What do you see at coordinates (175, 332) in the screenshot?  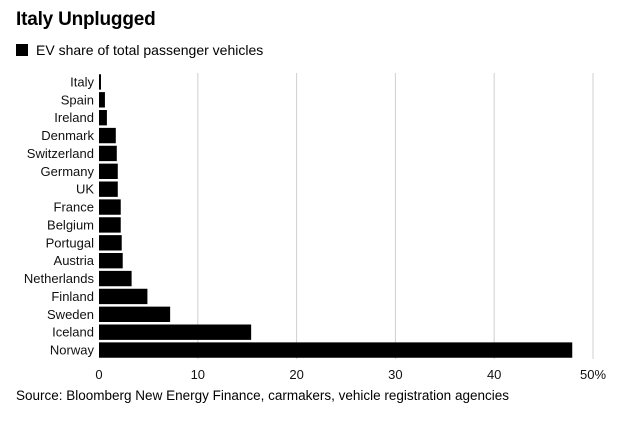 I see `bar-iceland` at bounding box center [175, 332].